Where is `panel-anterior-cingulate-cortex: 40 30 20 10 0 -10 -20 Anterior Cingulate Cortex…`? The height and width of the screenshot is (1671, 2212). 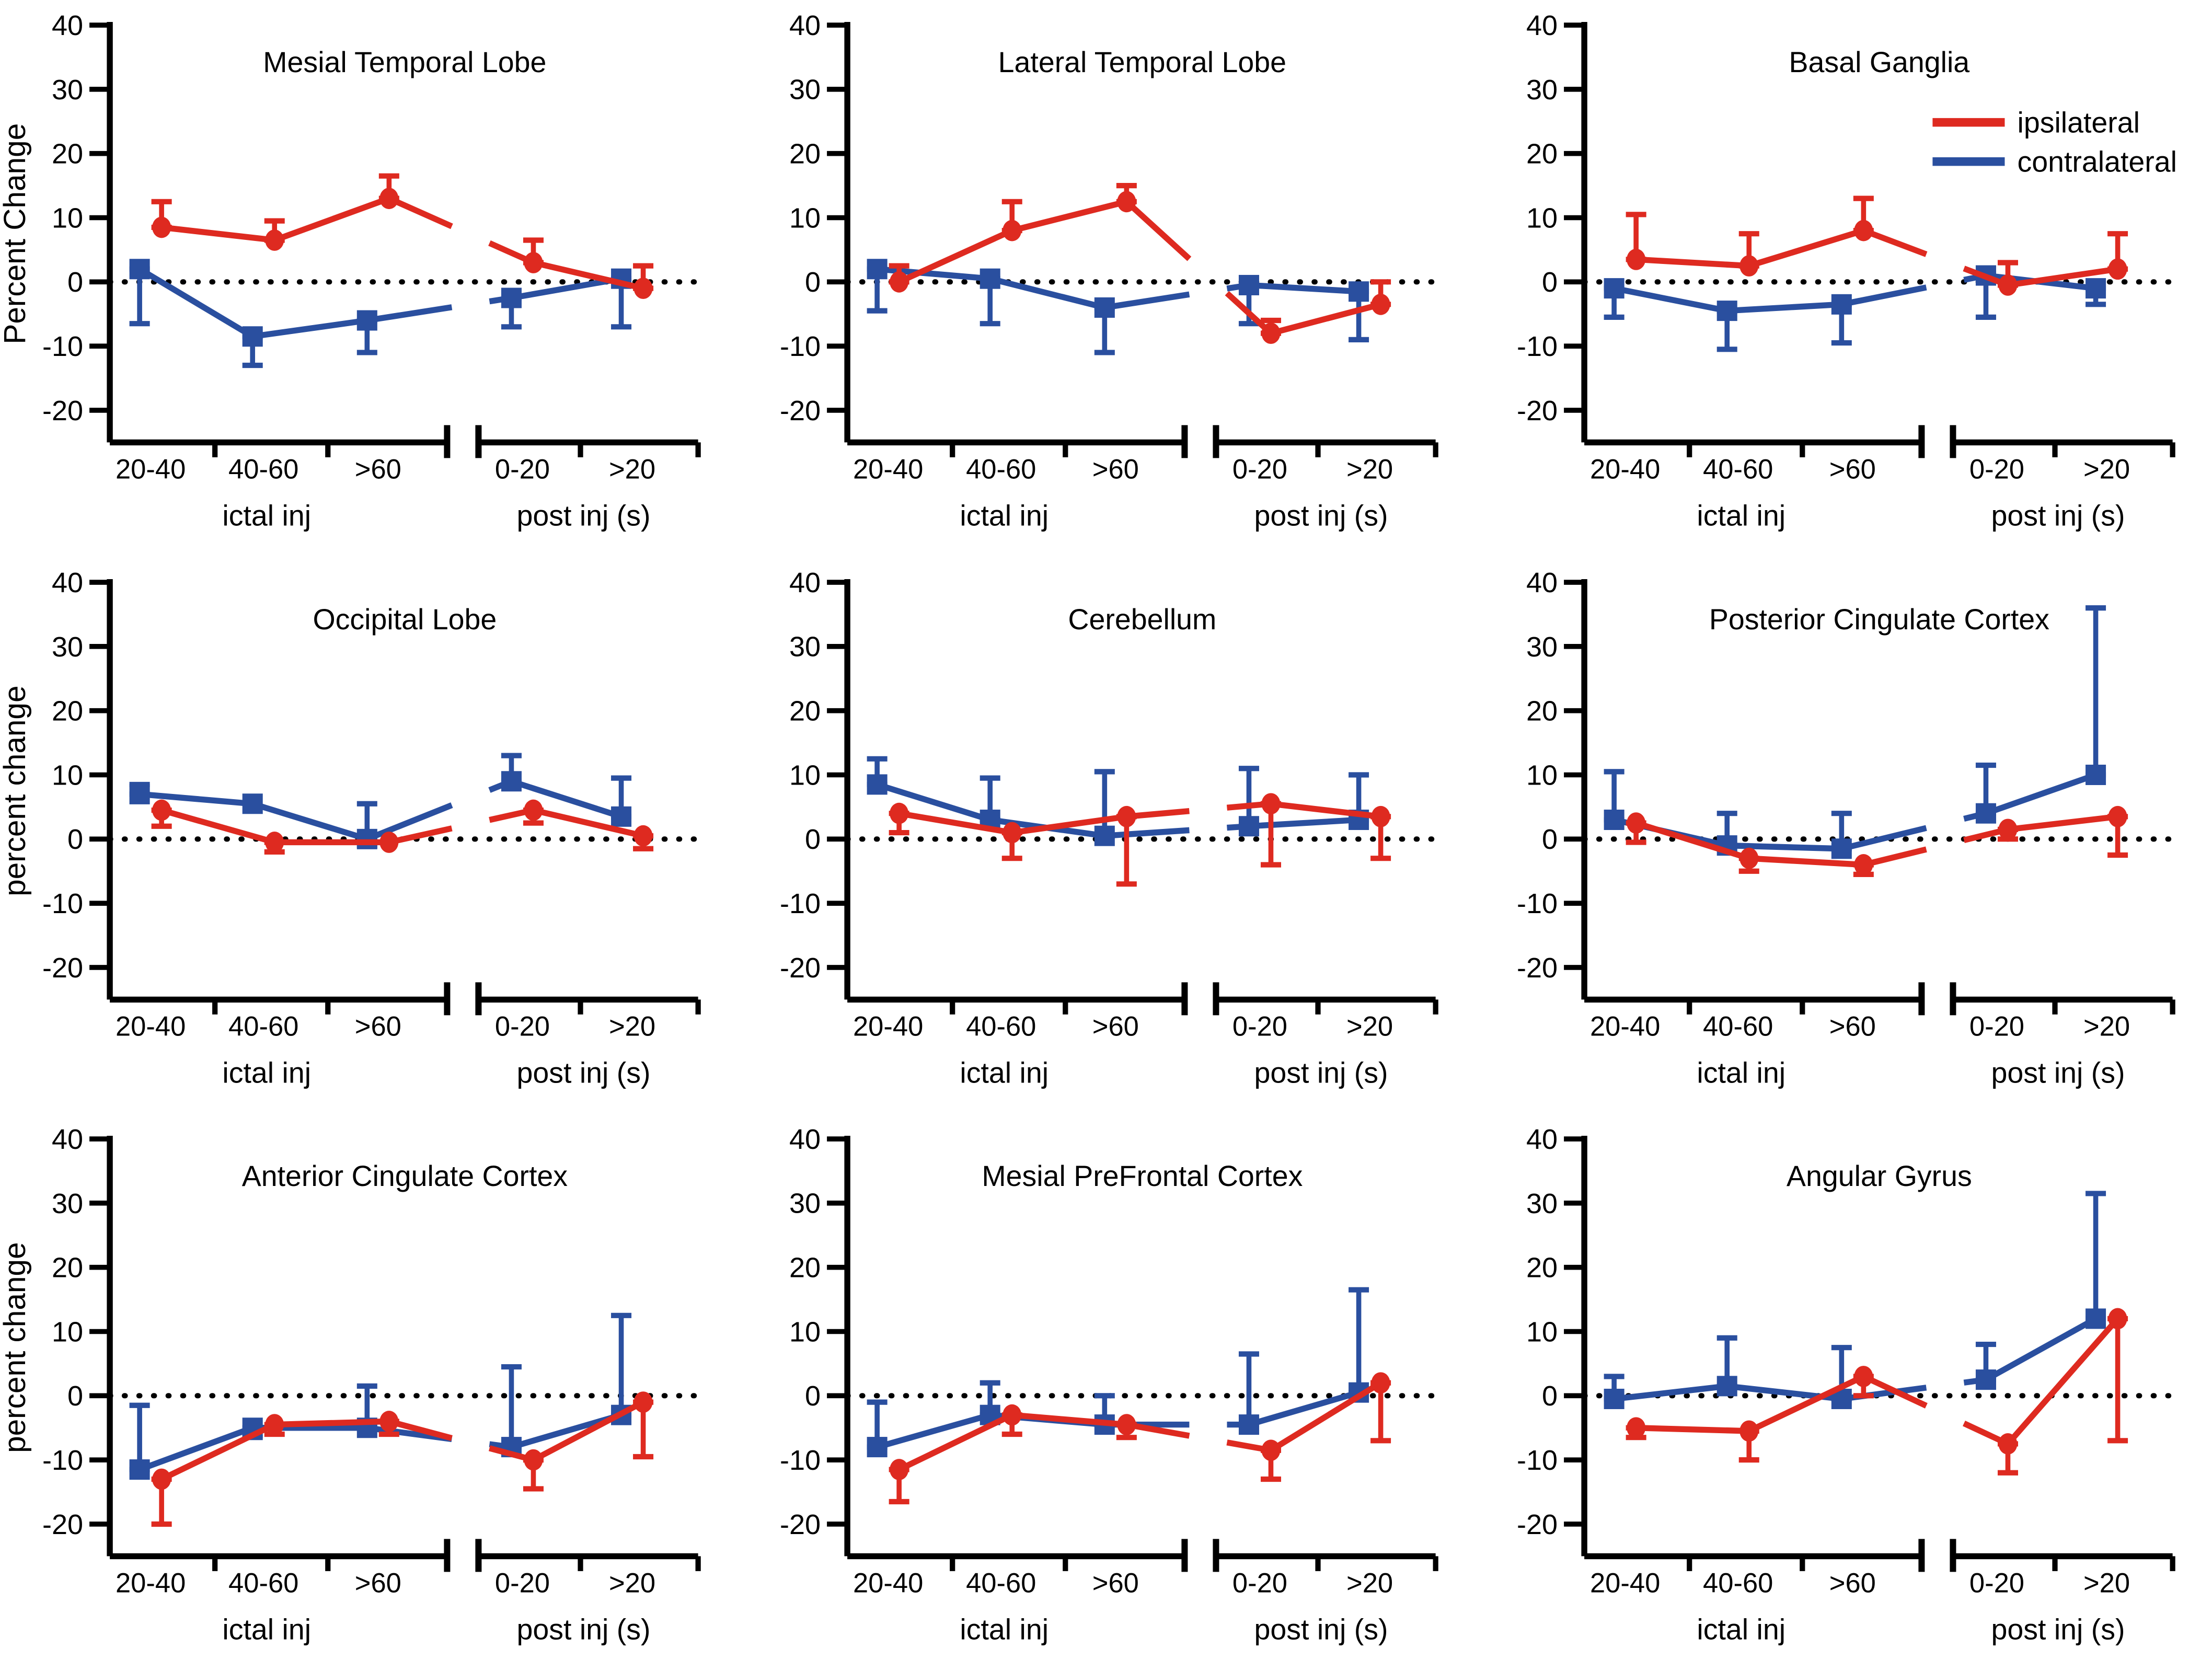
panel-anterior-cingulate-cortex: 40 30 20 10 0 -10 -20 Anterior Cingulate Cortex… is located at coordinates (369, 1392).